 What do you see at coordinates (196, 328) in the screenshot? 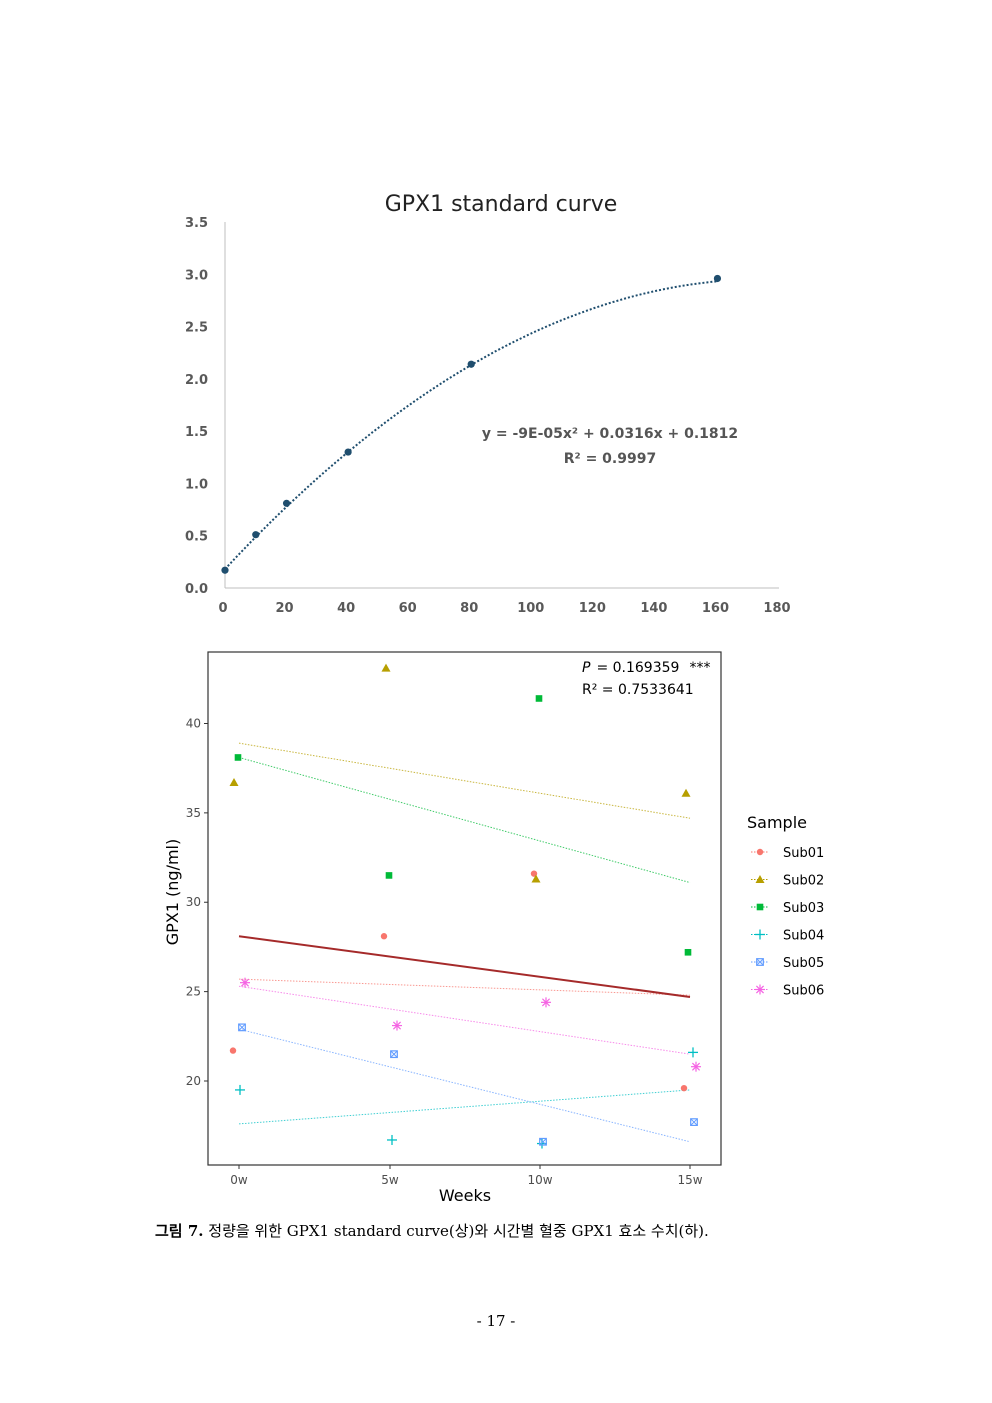
I see `y-tick-label: 2.5` at bounding box center [196, 328].